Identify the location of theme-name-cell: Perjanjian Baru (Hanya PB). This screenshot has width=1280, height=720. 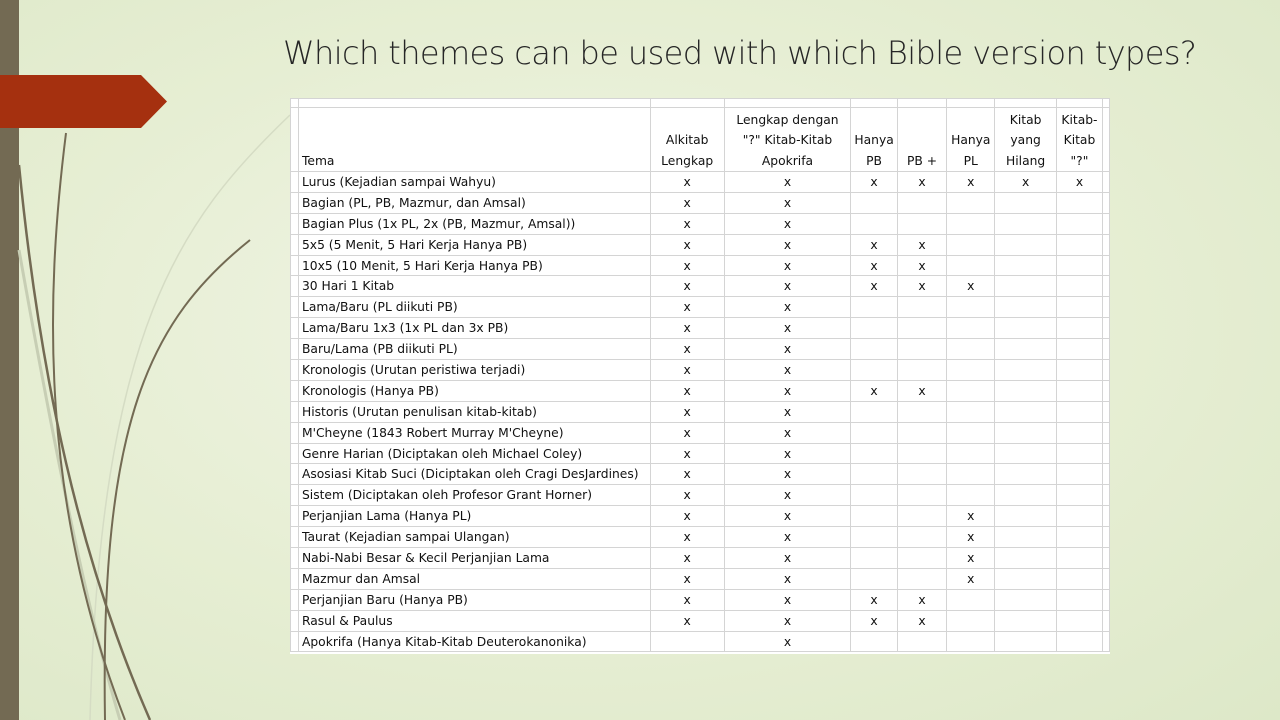
(474, 599).